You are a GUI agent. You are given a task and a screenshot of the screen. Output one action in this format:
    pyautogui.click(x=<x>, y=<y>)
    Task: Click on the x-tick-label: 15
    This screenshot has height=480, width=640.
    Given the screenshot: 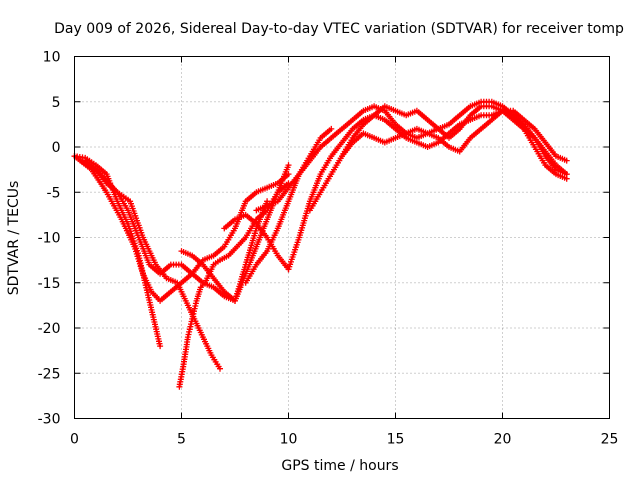 What is the action you would take?
    pyautogui.click(x=396, y=440)
    